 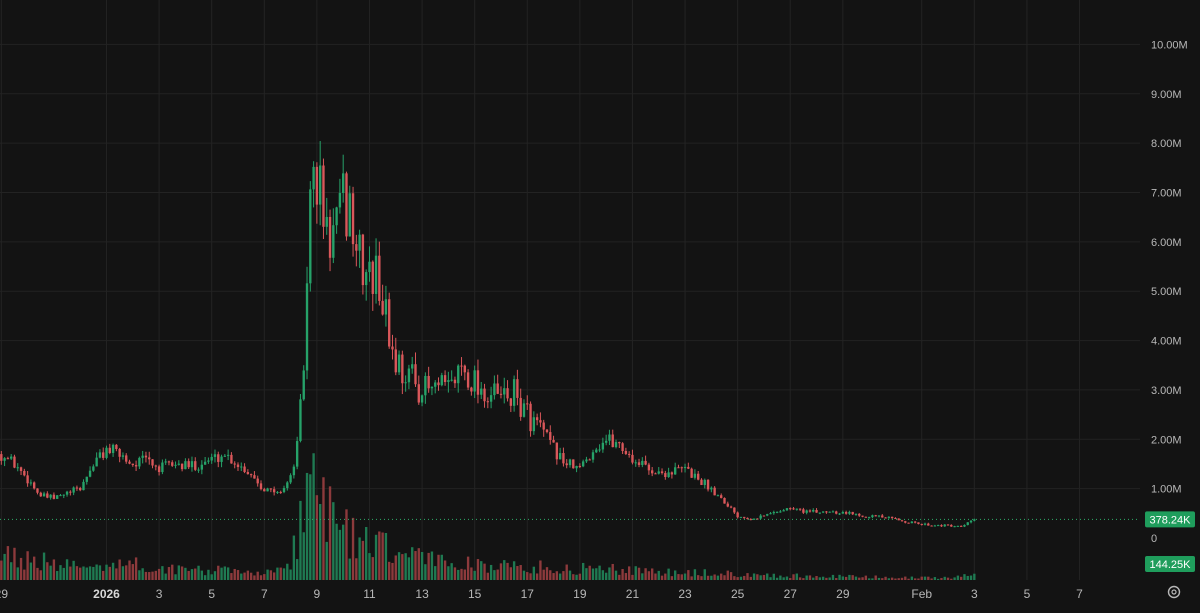 I want to click on time-tick-label: 15, so click(x=475, y=594).